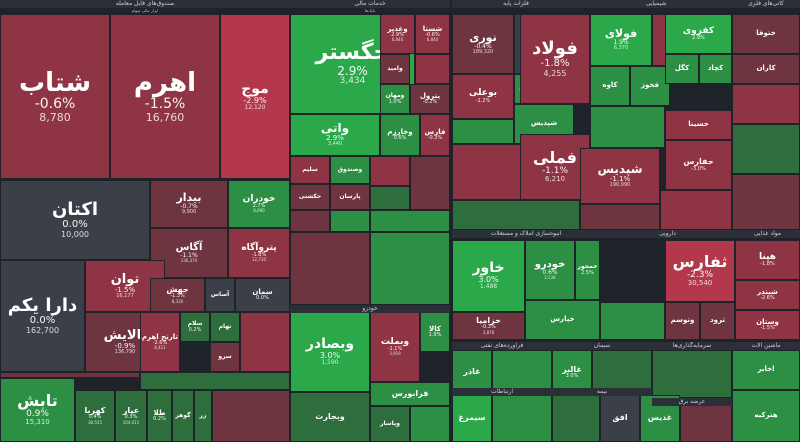 The width and height of the screenshot is (800, 442). What do you see at coordinates (395, 99) in the screenshot?
I see `stock-tile: ومهان 1.0%` at bounding box center [395, 99].